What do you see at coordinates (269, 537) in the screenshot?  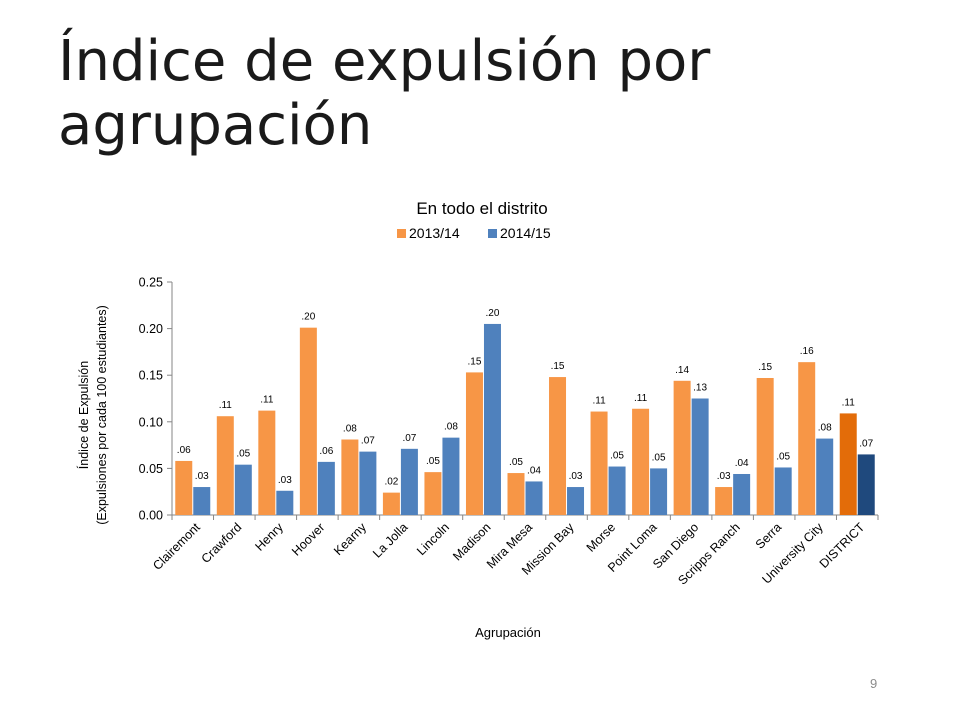 I see `x-tick-label: Henry` at bounding box center [269, 537].